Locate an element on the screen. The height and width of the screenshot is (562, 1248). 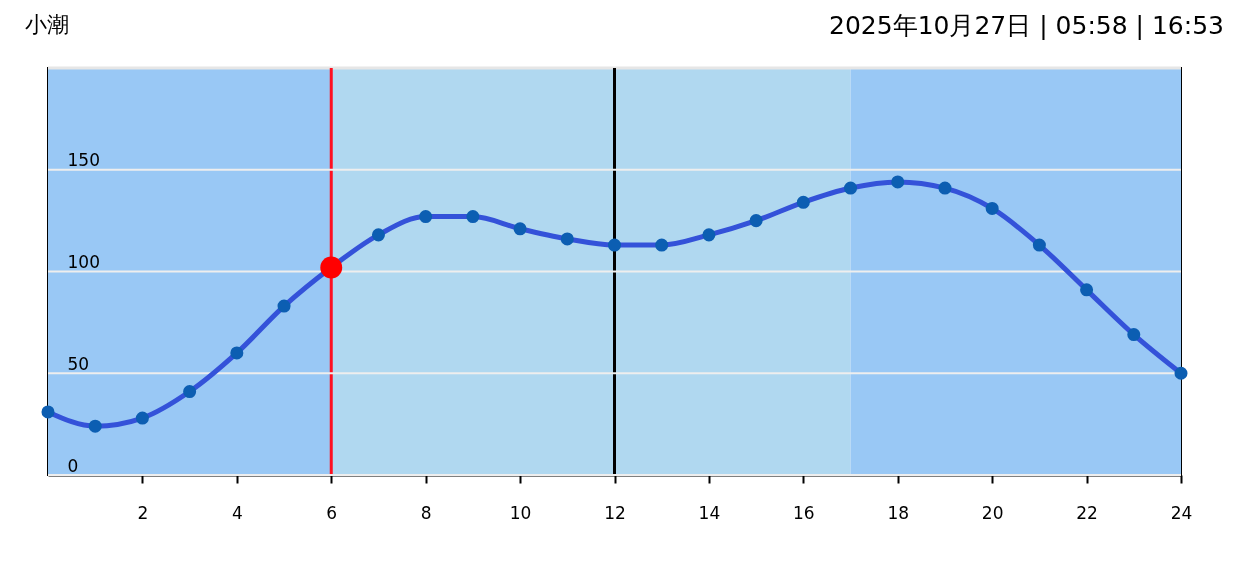
chart-title: 小潮 is located at coordinates (47, 24).